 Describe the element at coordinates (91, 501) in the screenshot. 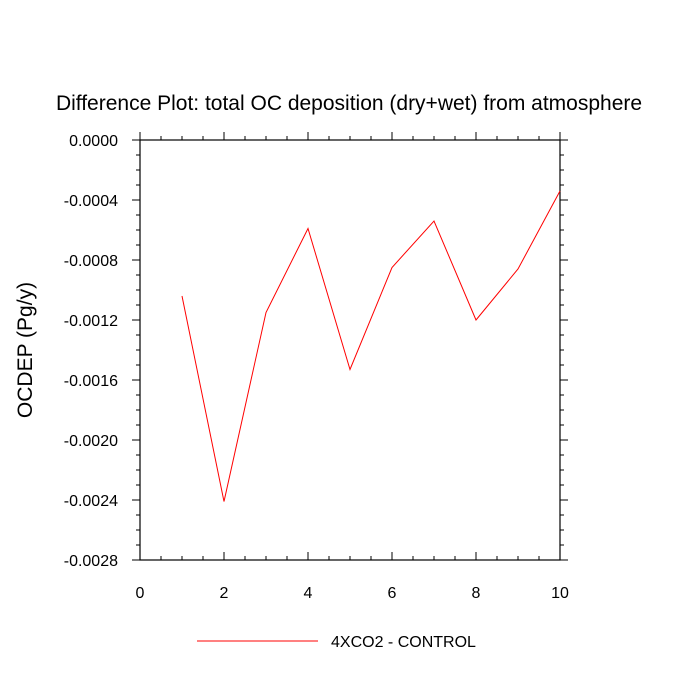

I see `y-tick-label: -0.0024` at that location.